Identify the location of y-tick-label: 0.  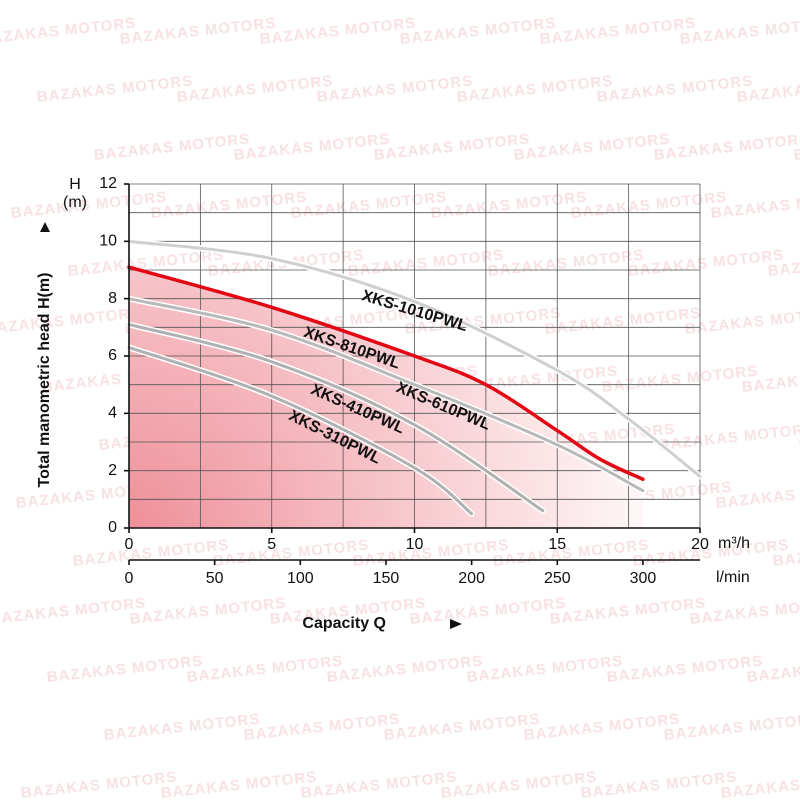
(112, 527).